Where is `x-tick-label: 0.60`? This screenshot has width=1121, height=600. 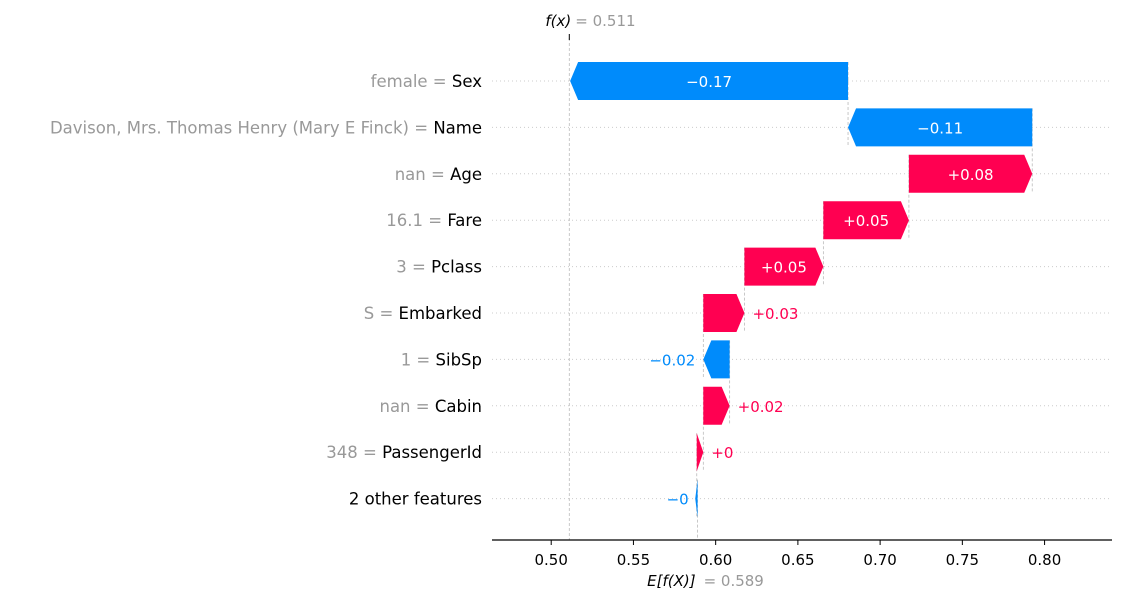 x-tick-label: 0.60 is located at coordinates (715, 560).